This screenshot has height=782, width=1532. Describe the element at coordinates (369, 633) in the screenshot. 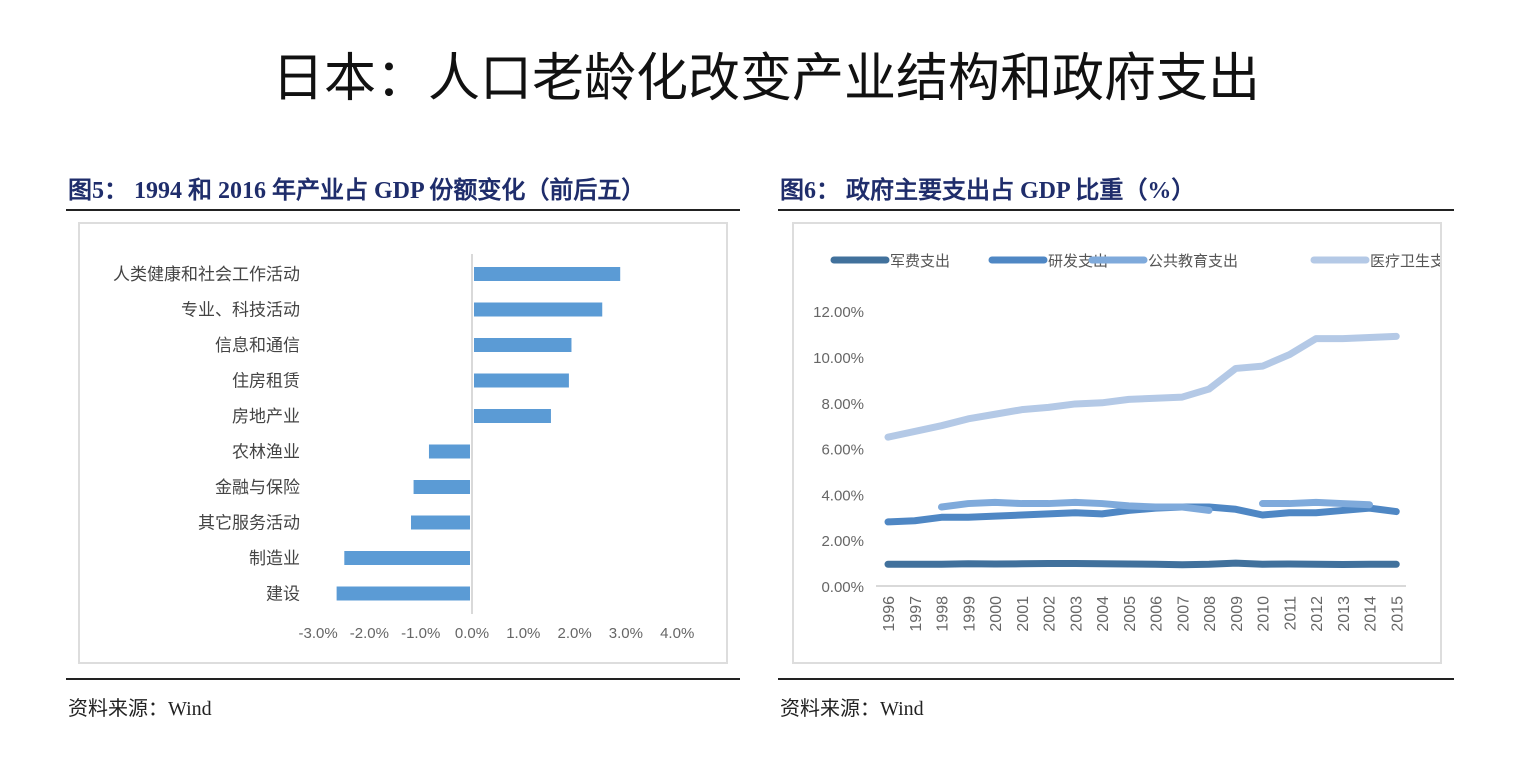

I see `x-tick-label: -2.0%` at that location.